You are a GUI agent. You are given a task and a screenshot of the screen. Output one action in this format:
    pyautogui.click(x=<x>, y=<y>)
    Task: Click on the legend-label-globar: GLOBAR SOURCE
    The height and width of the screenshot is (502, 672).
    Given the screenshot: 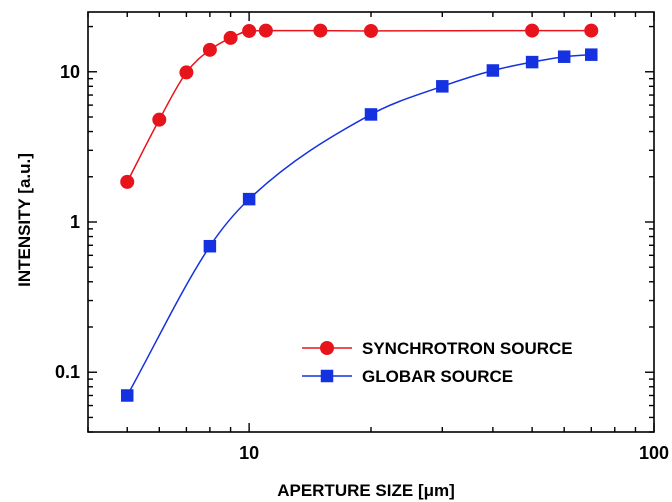 What is the action you would take?
    pyautogui.click(x=437, y=376)
    